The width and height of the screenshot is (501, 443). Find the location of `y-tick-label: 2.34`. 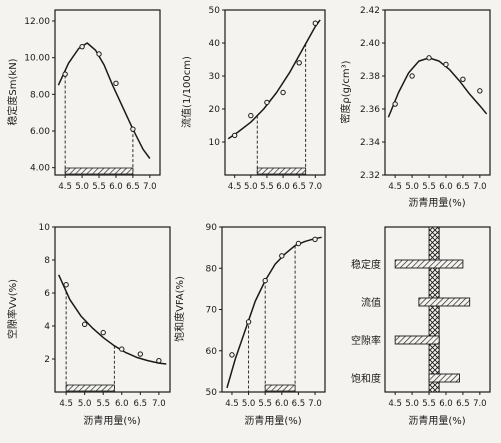

y-tick-label: 2.34 is located at coordinates (370, 143).